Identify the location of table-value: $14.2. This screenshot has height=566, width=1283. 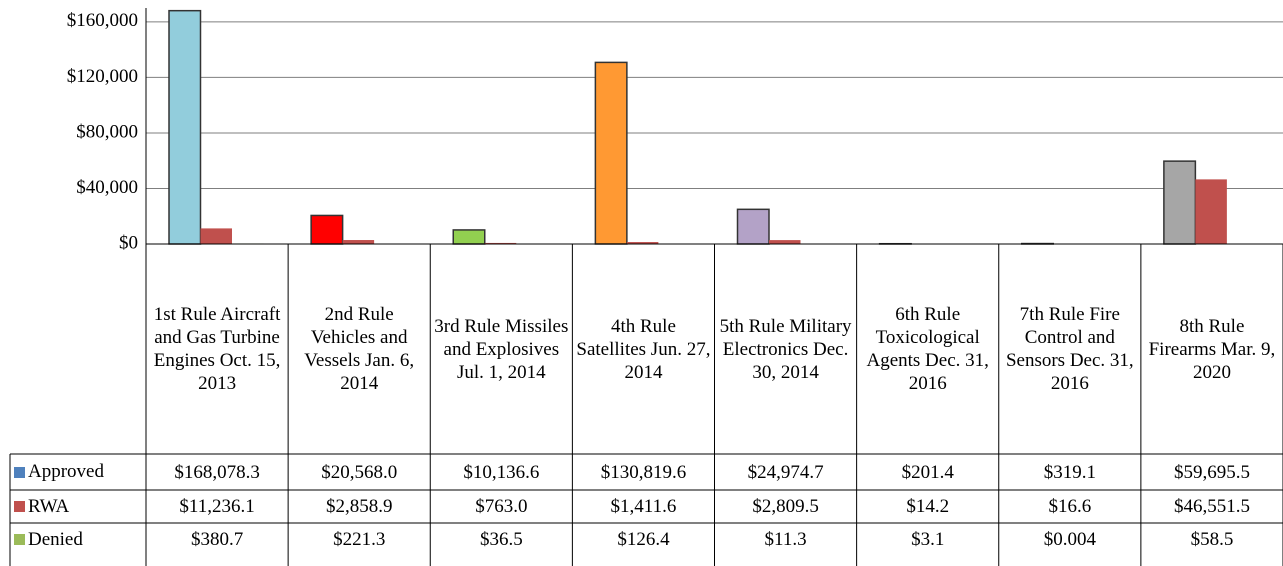
(928, 506).